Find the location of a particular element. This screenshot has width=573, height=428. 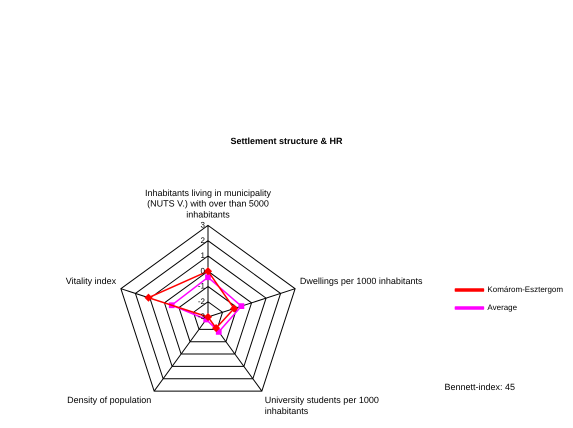

y-tick-label: -1 is located at coordinates (202, 286).